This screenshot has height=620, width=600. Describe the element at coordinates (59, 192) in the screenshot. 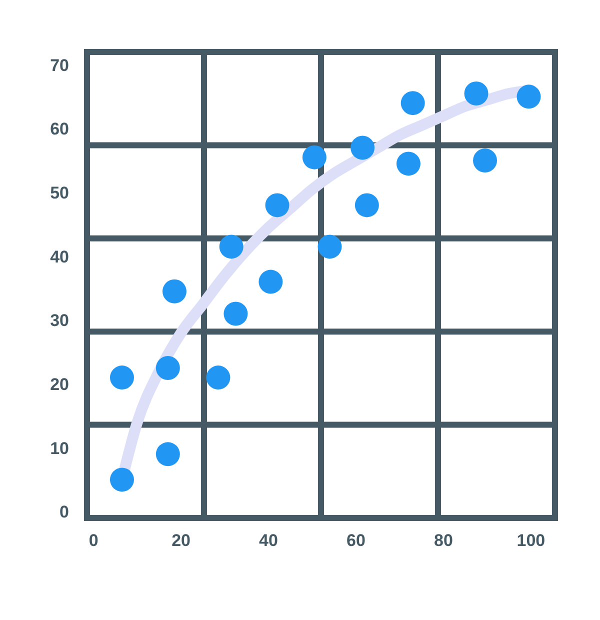

I see `y-tick-label: 50` at that location.